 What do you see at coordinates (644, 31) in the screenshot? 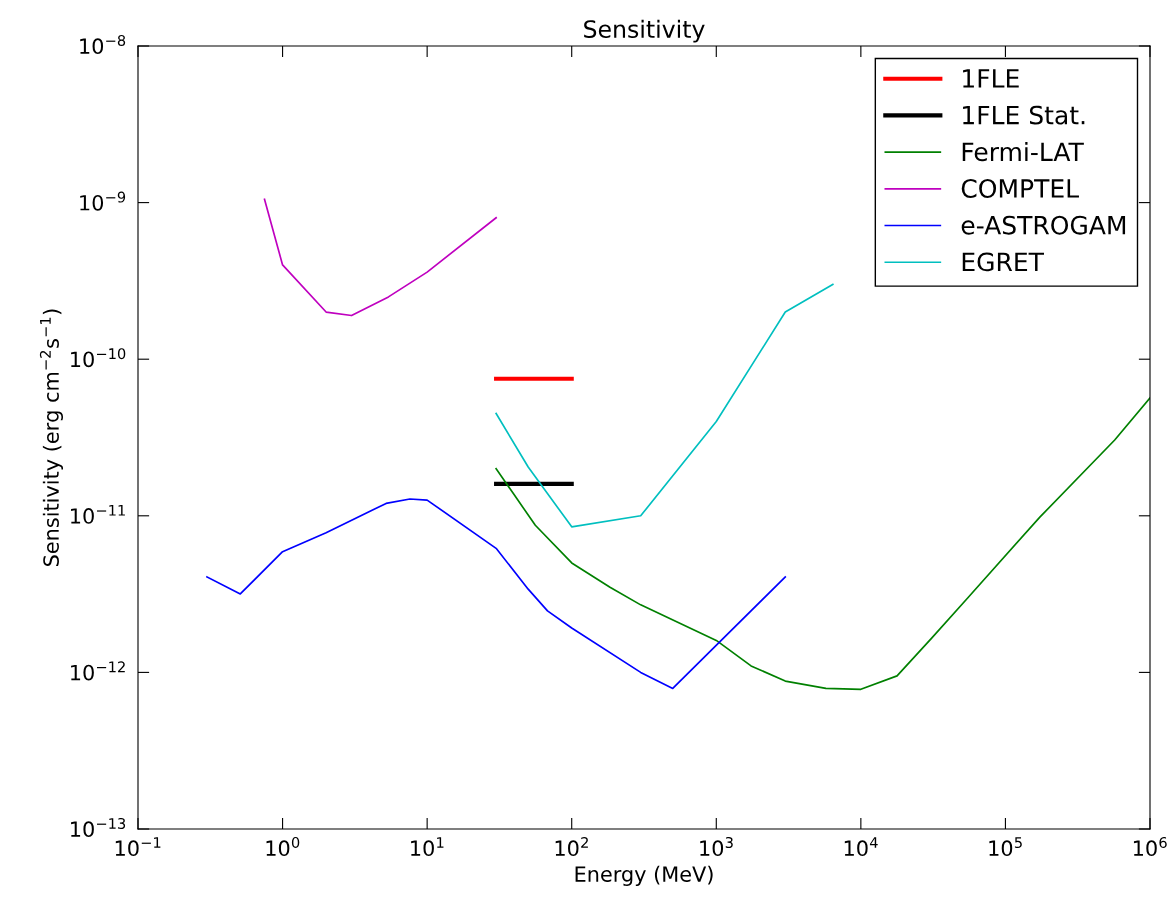
I see `chart-title: Sensitivity` at bounding box center [644, 31].